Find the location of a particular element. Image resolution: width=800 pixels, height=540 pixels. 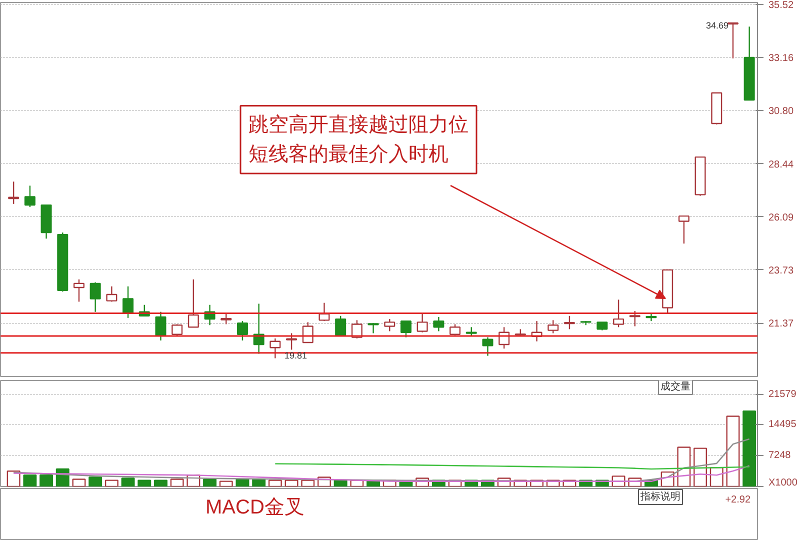

annotation: 跳空高开直接越过阻力位 is located at coordinates (358, 124).